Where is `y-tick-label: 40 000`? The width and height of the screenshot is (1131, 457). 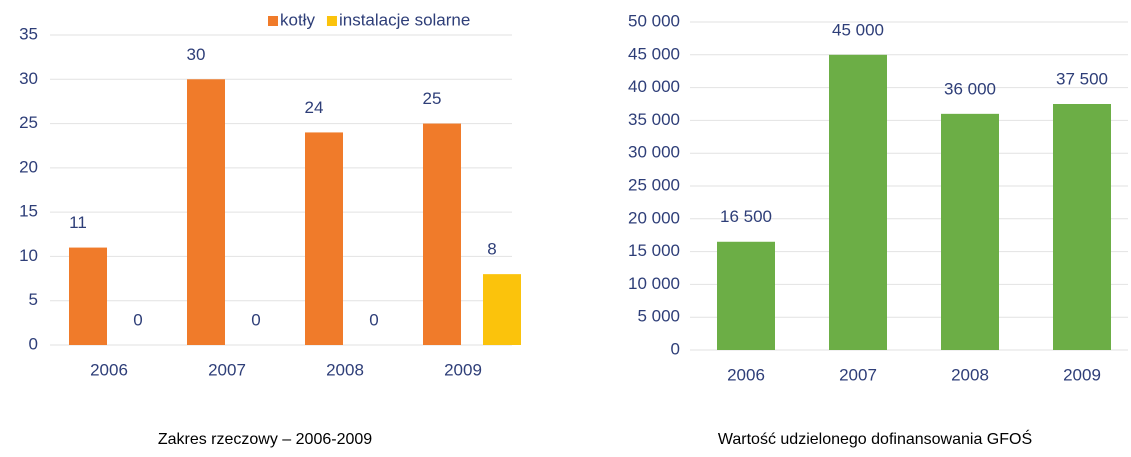
y-tick-label: 40 000 is located at coordinates (654, 86).